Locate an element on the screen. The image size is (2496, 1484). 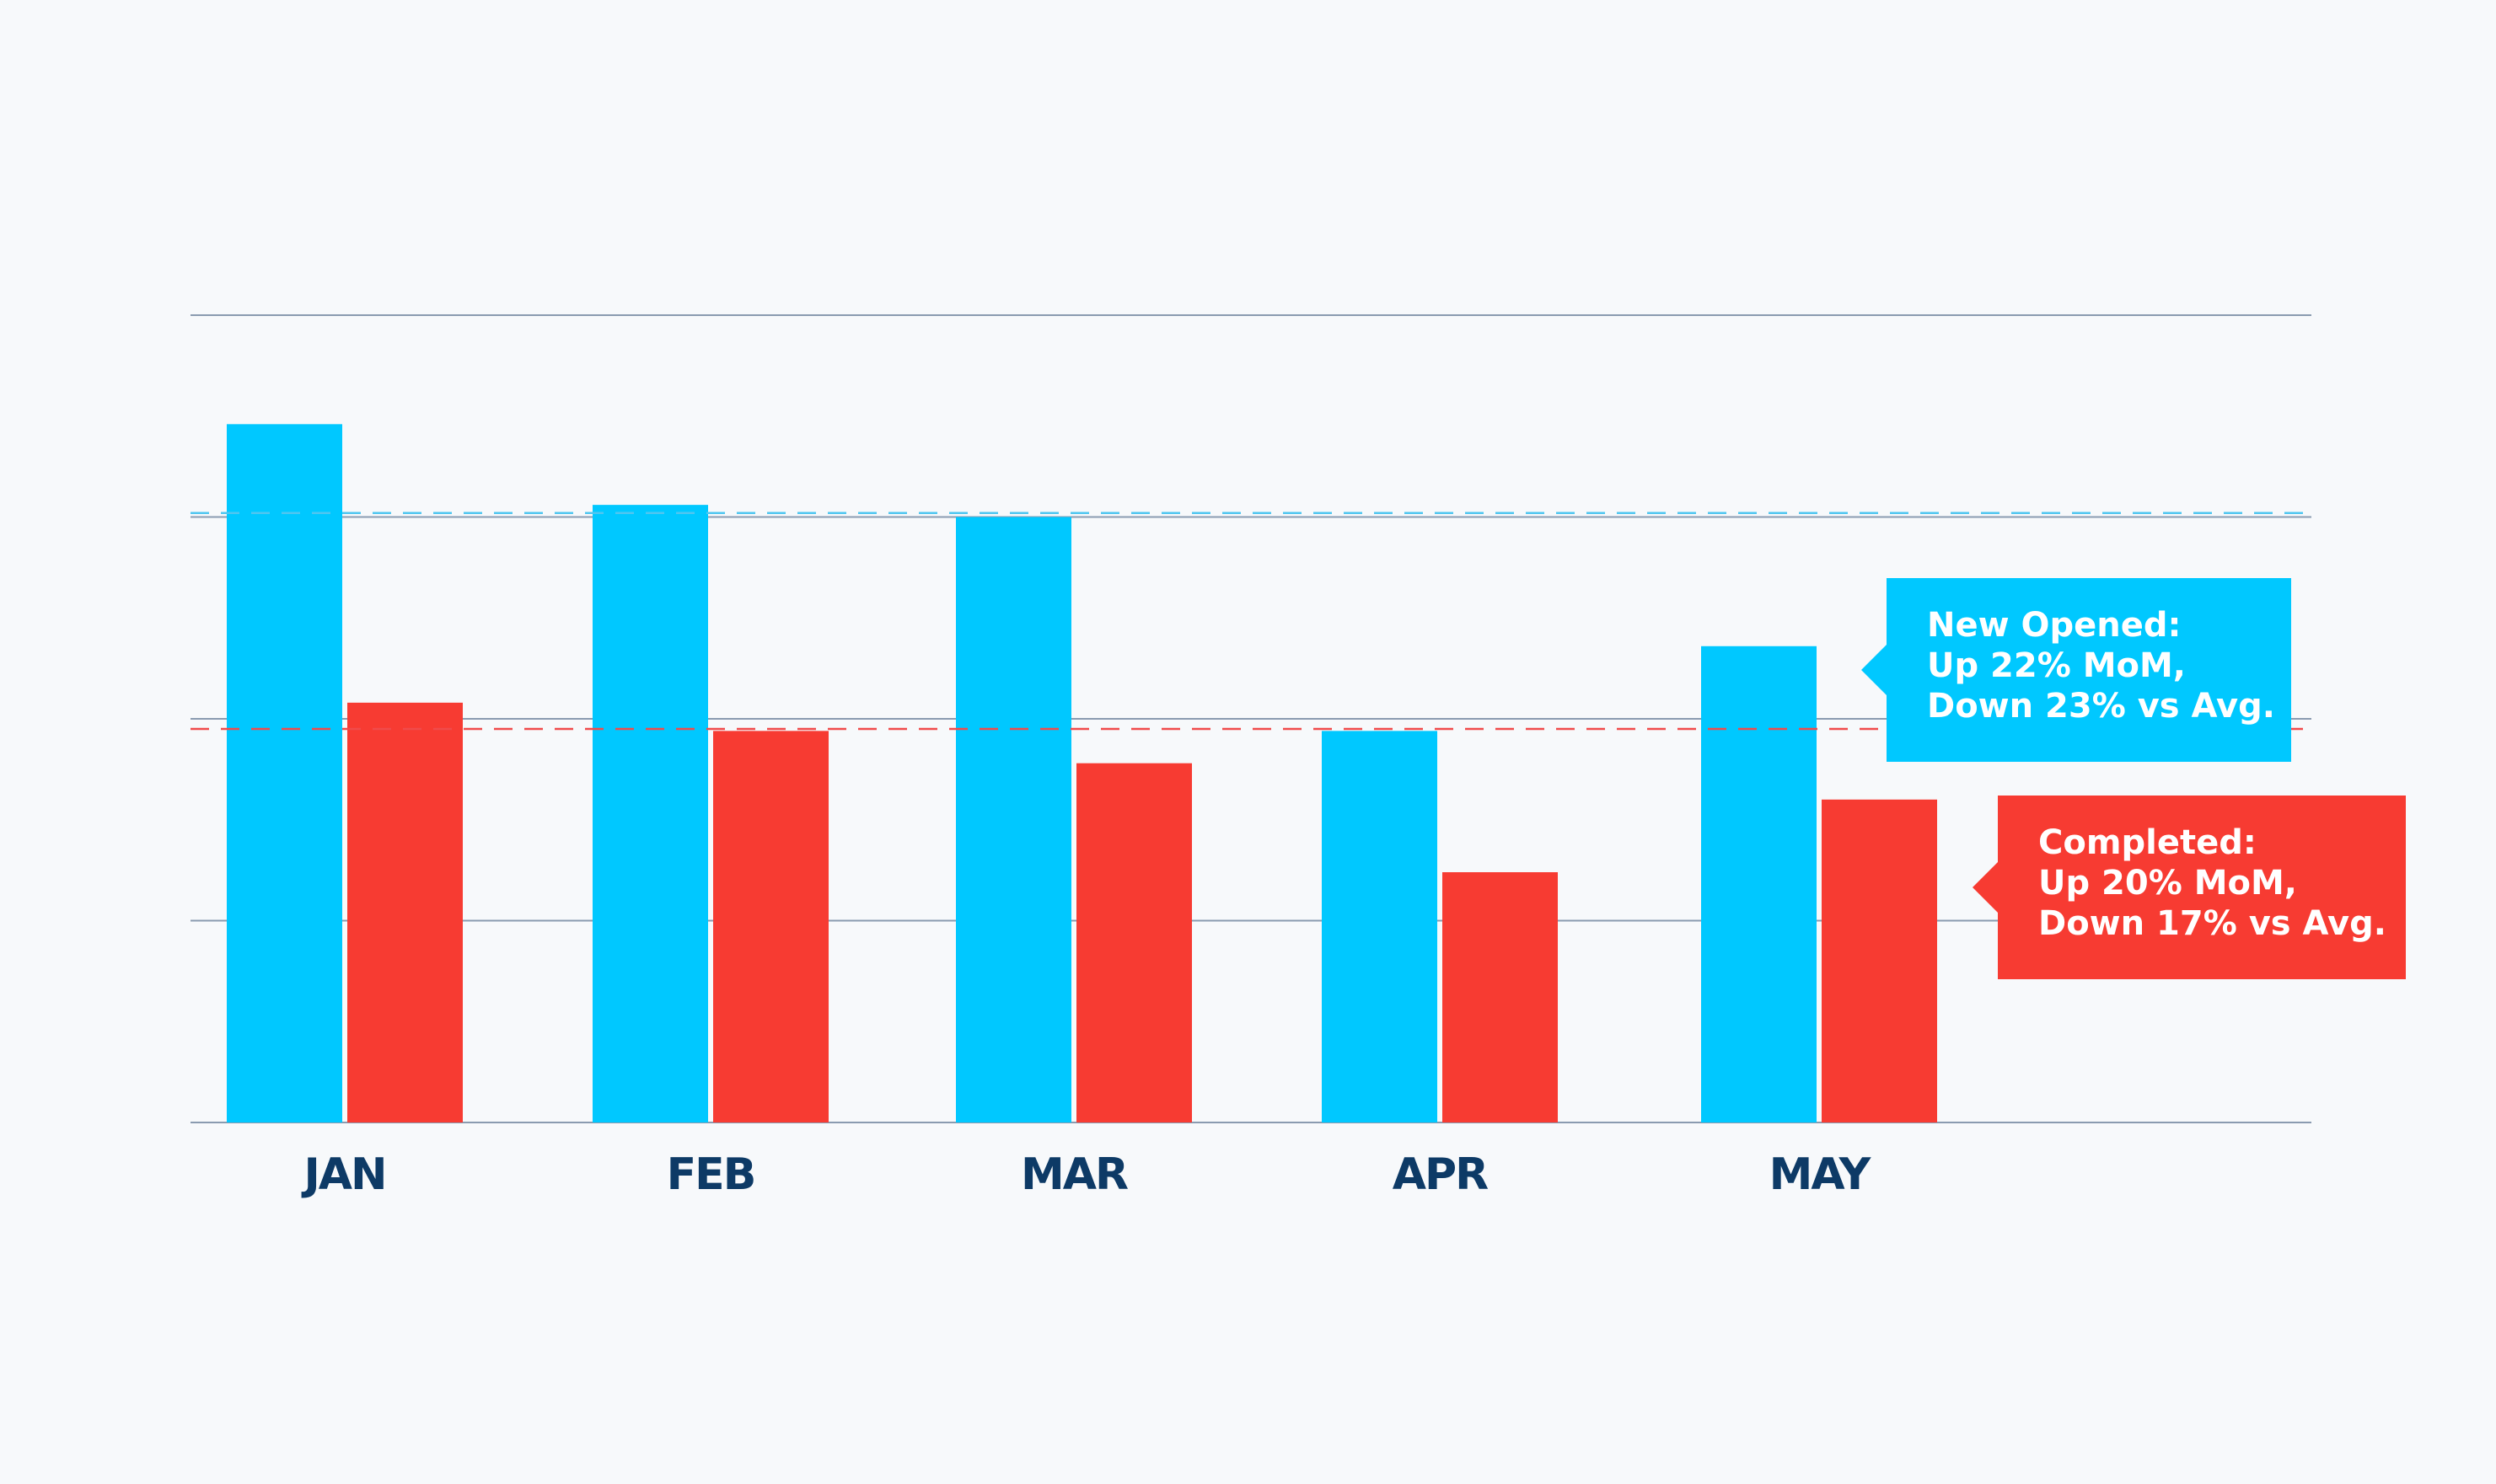
callout-completed-line-3: Down 17% vs Avg. is located at coordinates (2212, 923).